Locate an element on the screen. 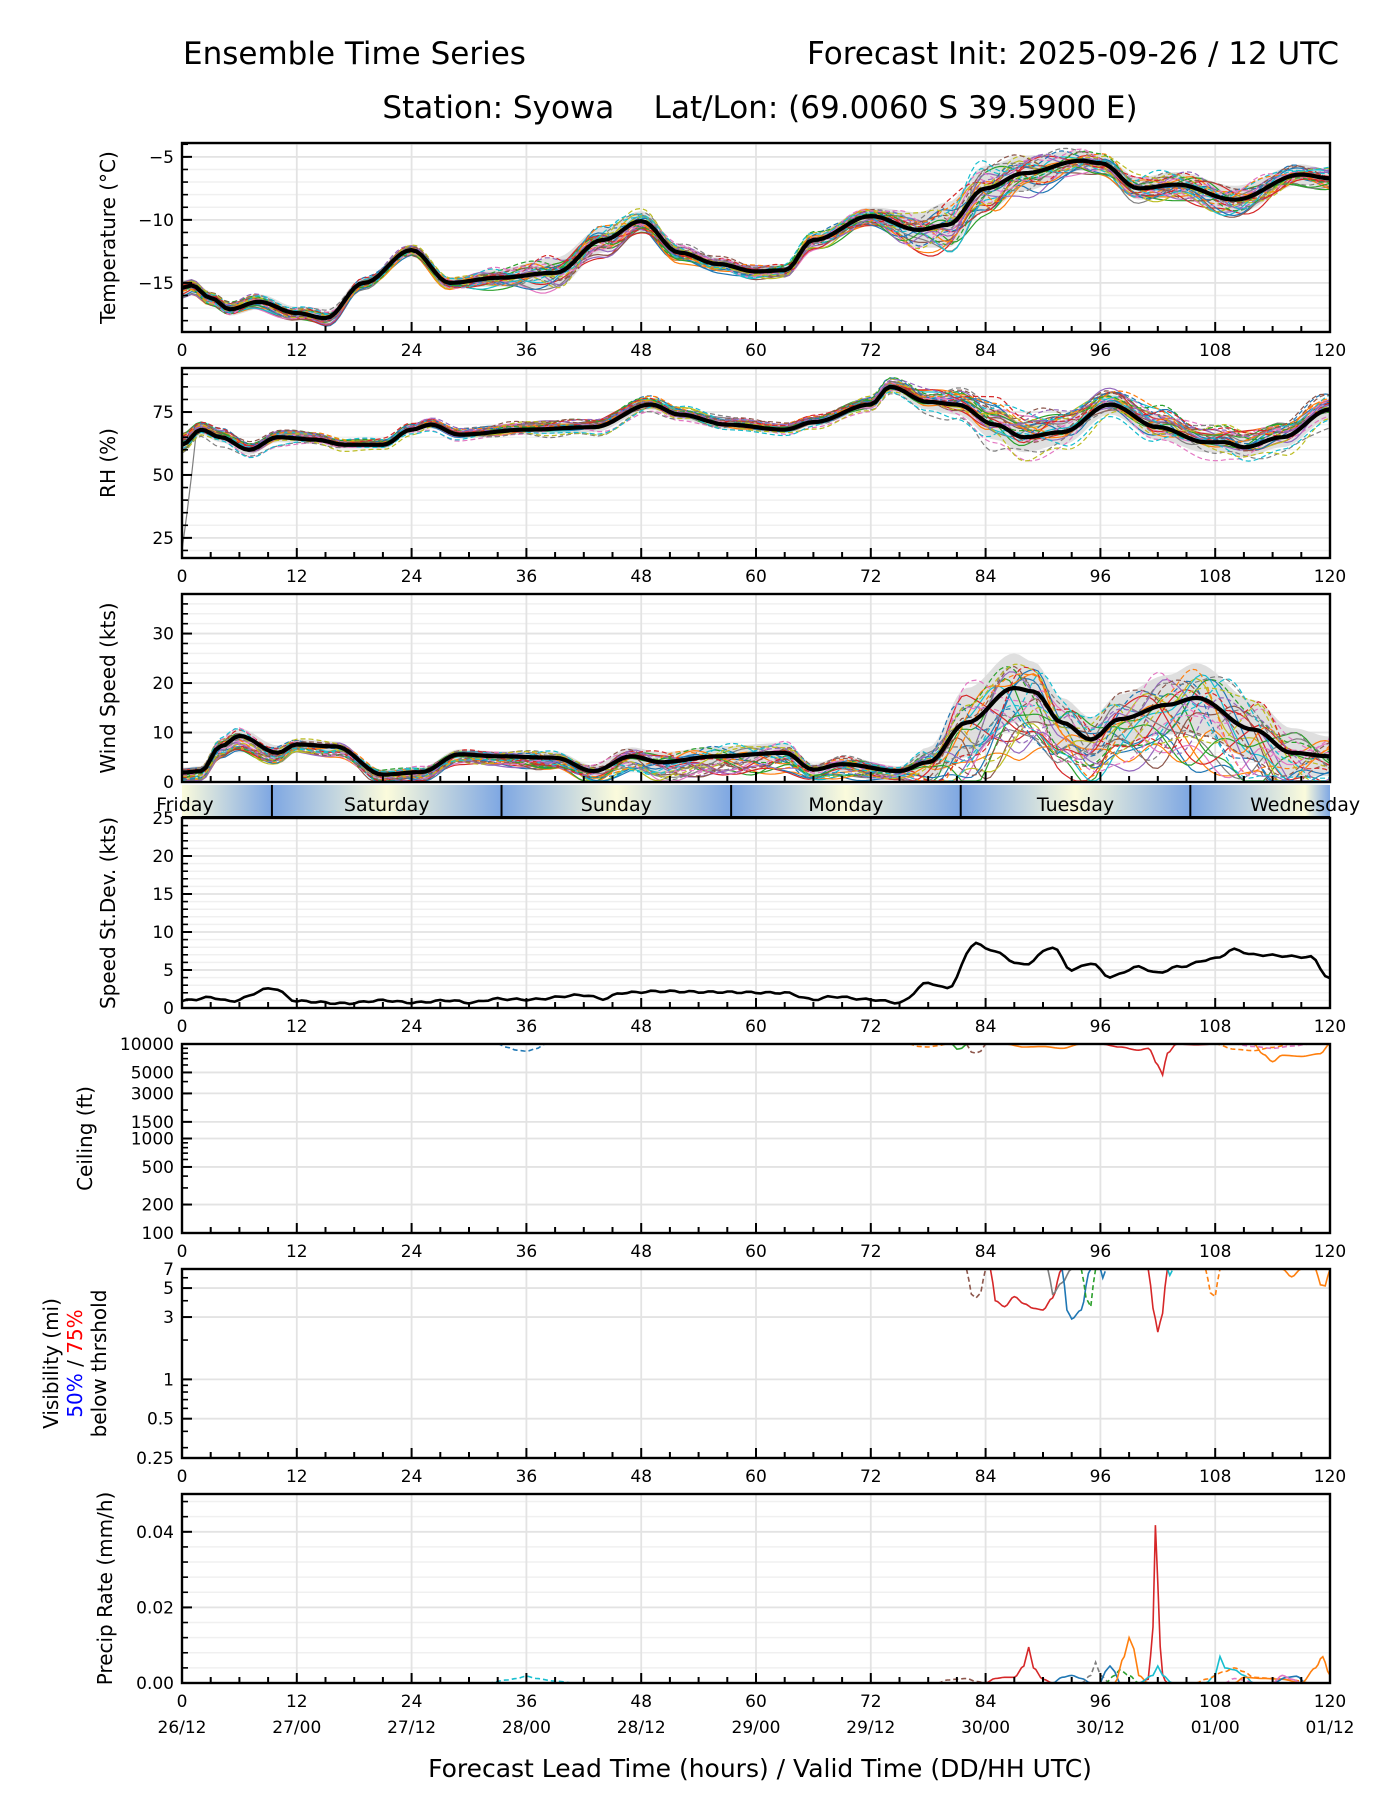 Image resolution: width=1400 pixels, height=1800 pixels. y-axis-label: Ceiling (ft) is located at coordinates (85, 1138).